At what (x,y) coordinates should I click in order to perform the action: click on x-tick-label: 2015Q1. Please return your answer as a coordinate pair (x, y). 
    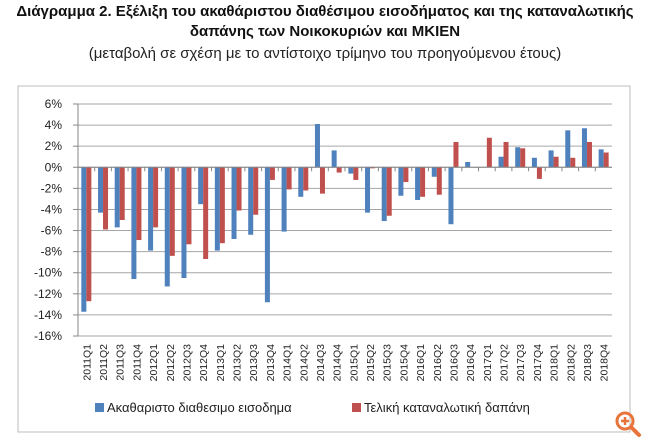
    Looking at the image, I should click on (354, 363).